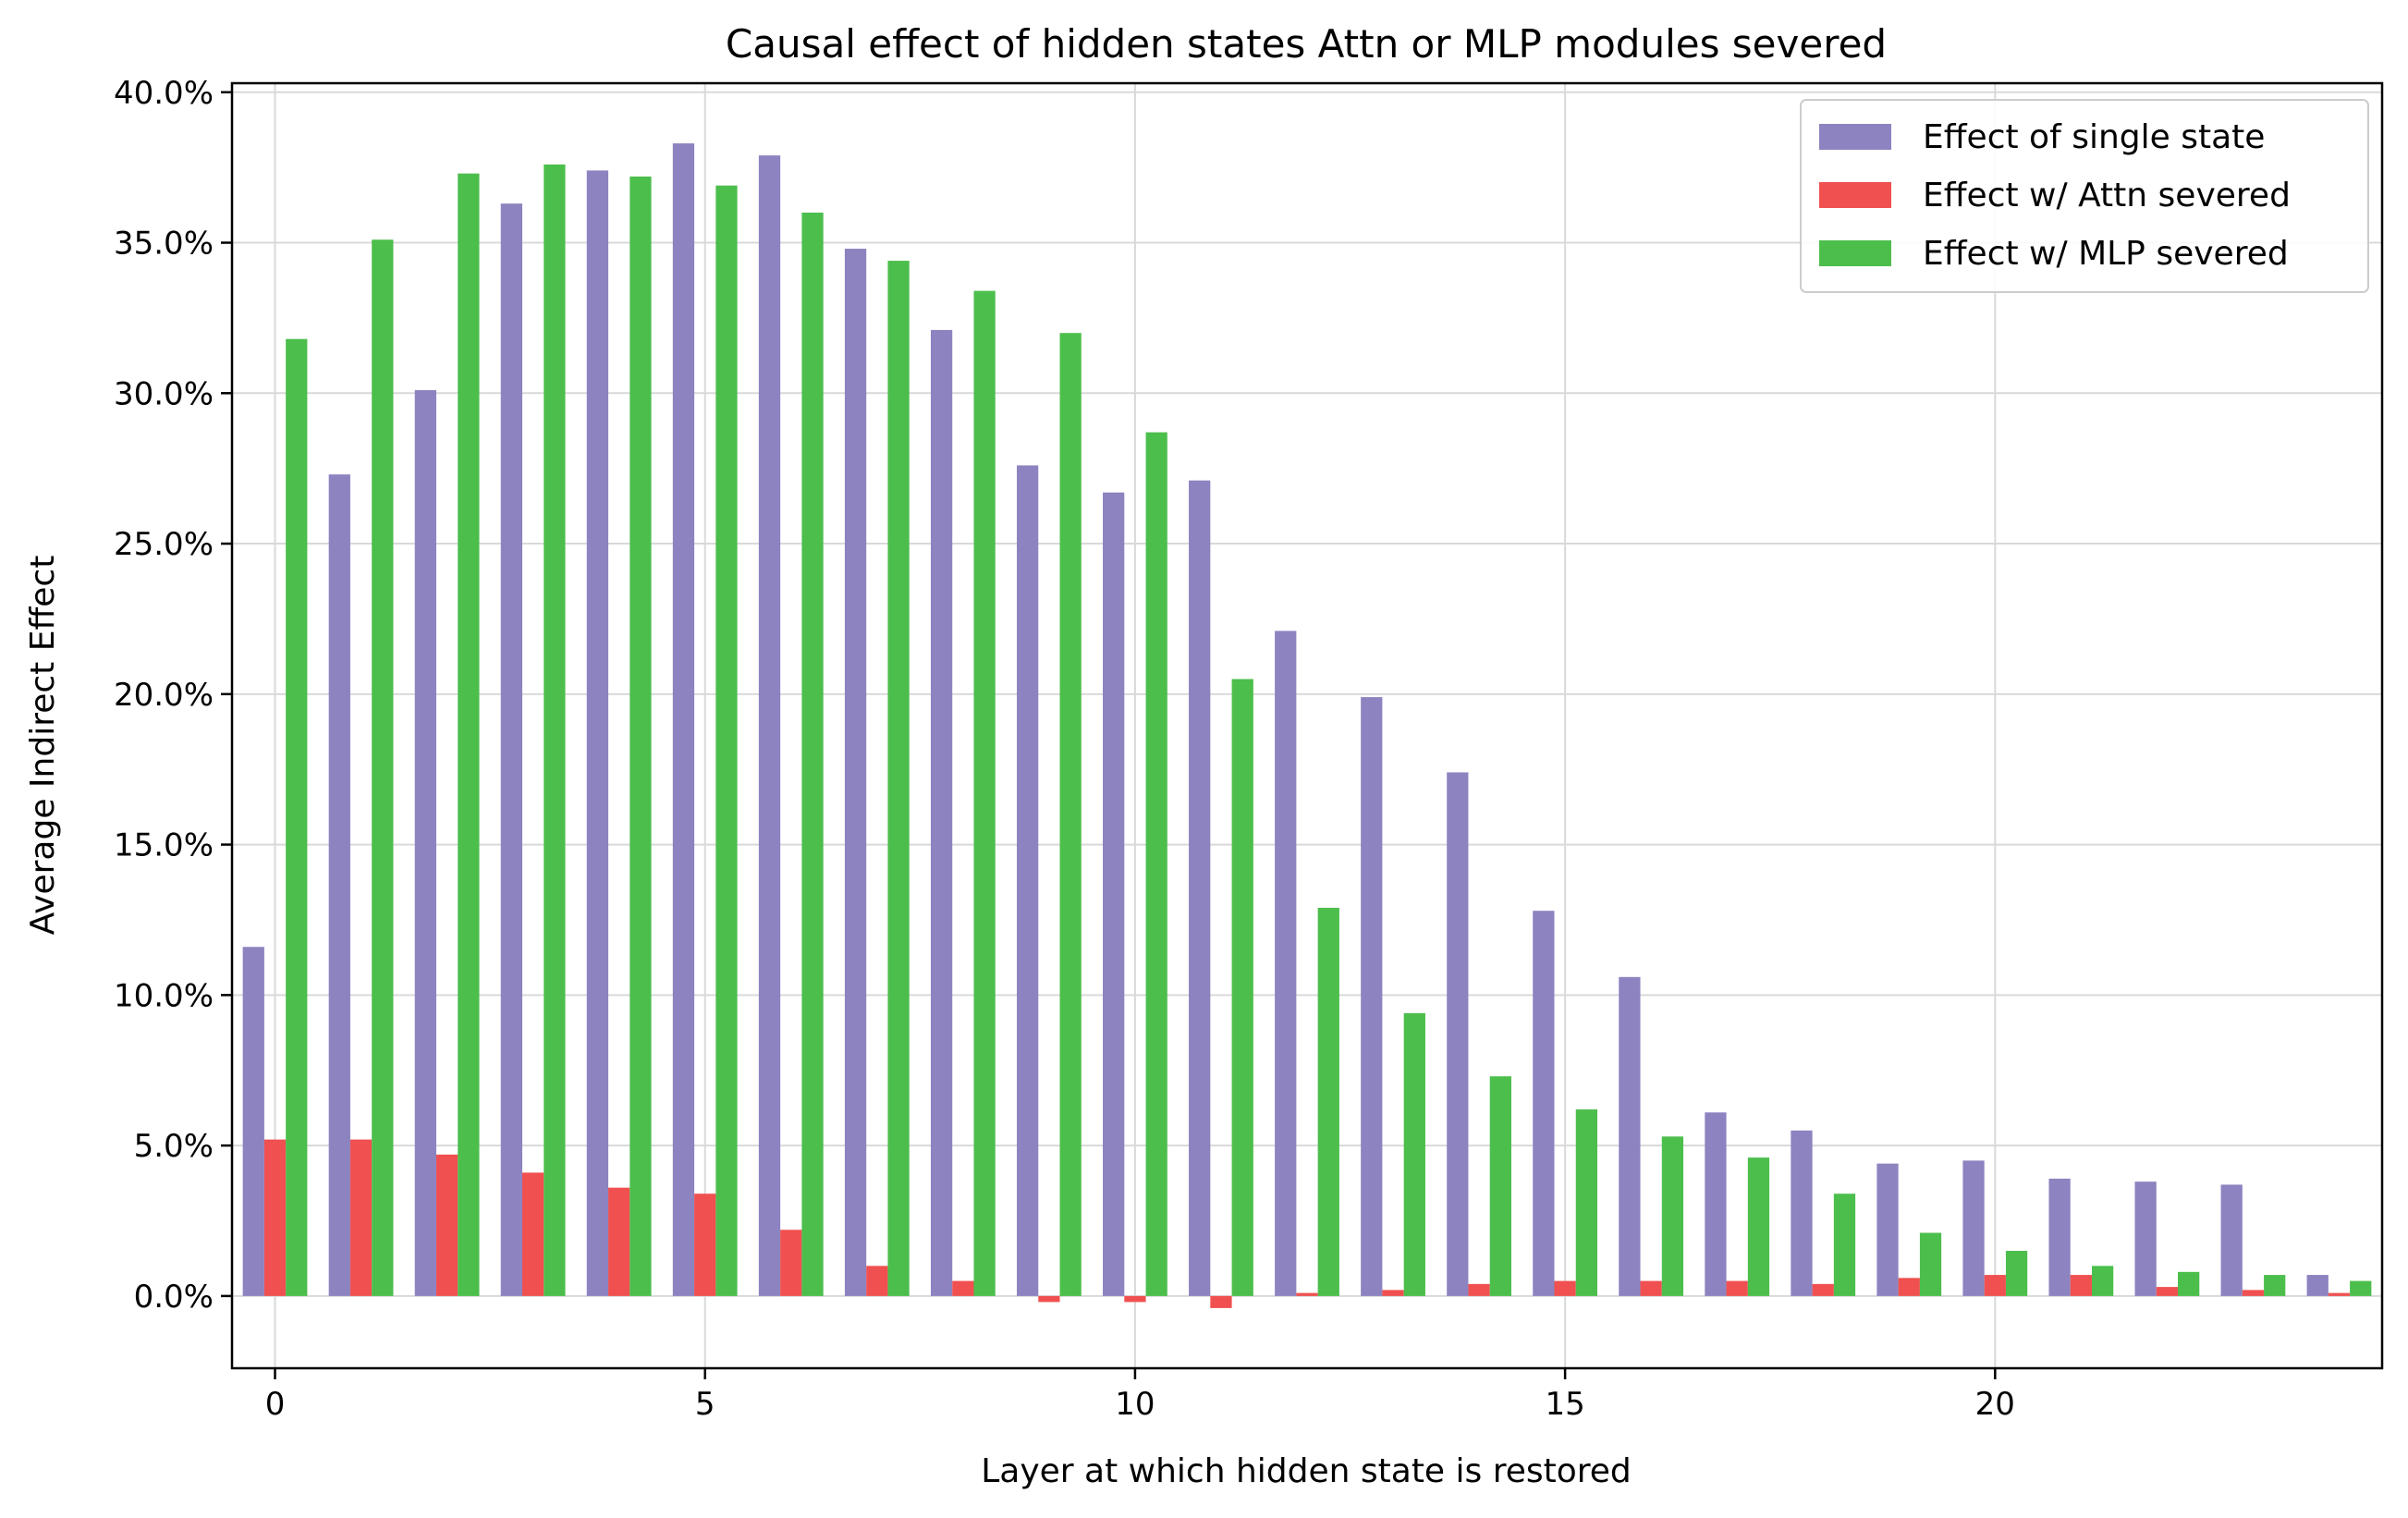 This screenshot has height=1518, width=2408. Describe the element at coordinates (43, 746) in the screenshot. I see `y-axis-label: Average Indirect Effect` at that location.